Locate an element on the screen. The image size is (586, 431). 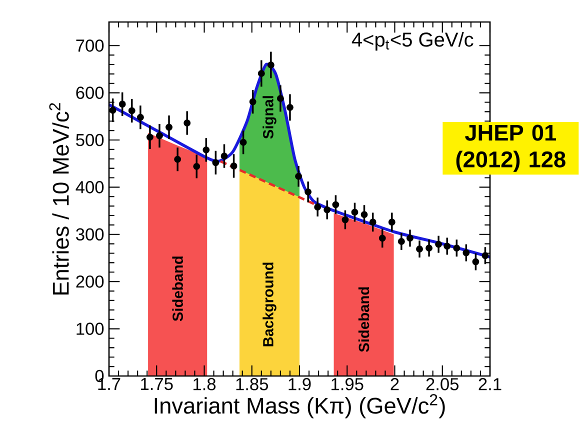
annotation: 4<p$_{t}$<5 GeV/c is located at coordinates (413, 41).